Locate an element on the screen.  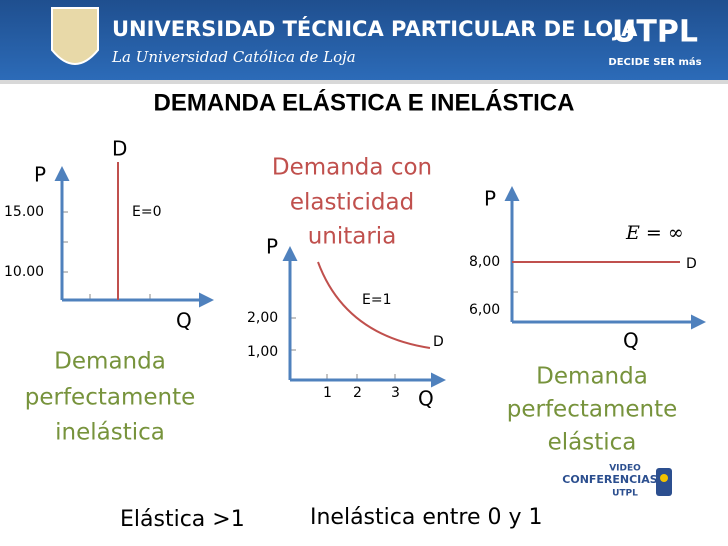
caption: inelástica is located at coordinates (110, 433).